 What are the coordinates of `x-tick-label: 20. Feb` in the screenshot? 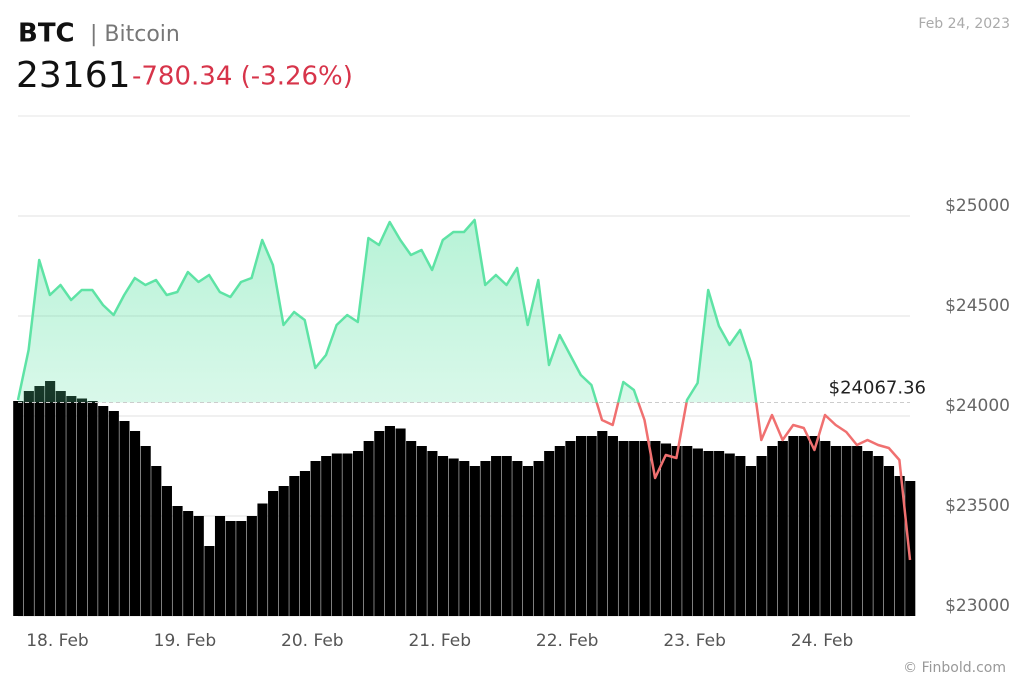 It's located at (312, 641).